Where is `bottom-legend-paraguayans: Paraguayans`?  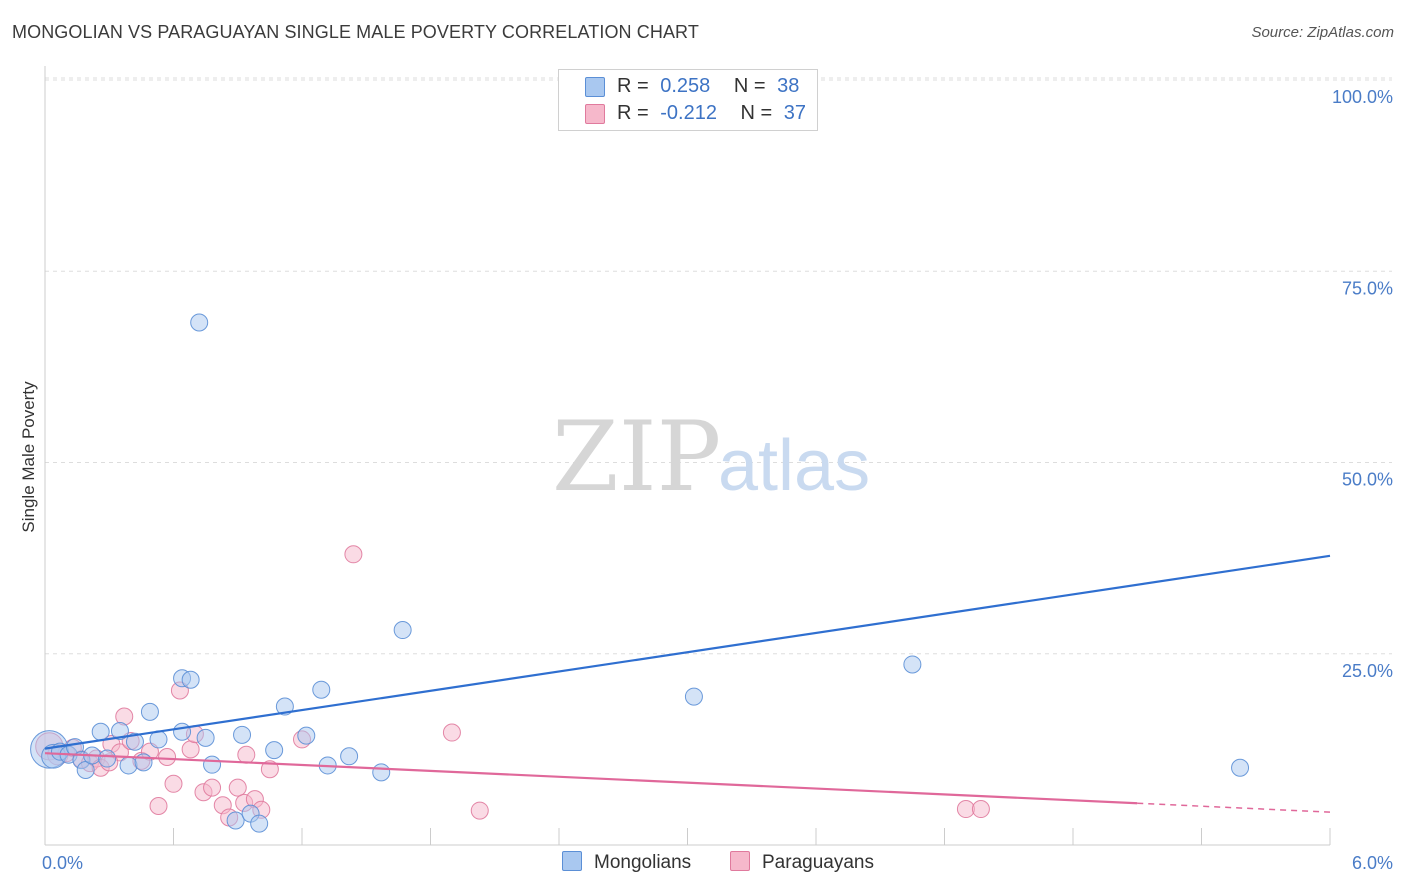
bottom-legend-paraguayans: Paraguayans is located at coordinates (802, 862).